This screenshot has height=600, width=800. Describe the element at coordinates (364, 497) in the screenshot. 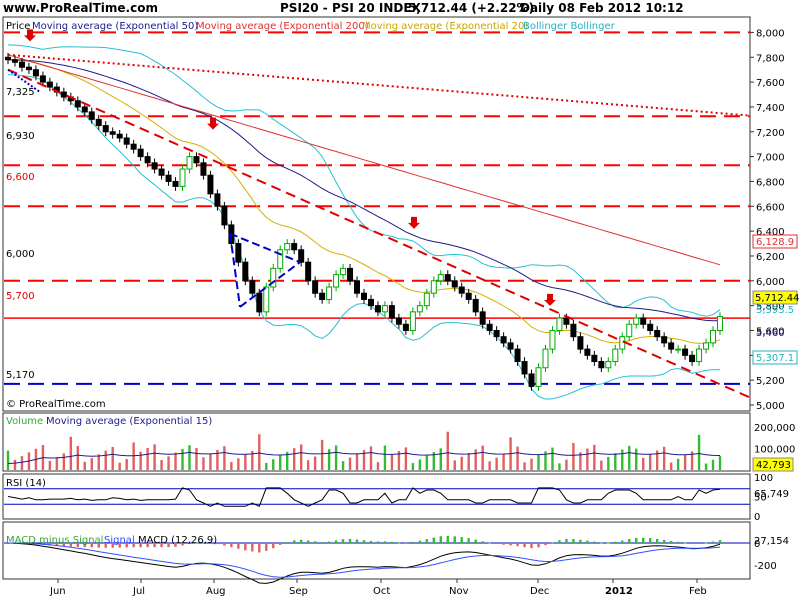

I see `rsi-line` at that location.